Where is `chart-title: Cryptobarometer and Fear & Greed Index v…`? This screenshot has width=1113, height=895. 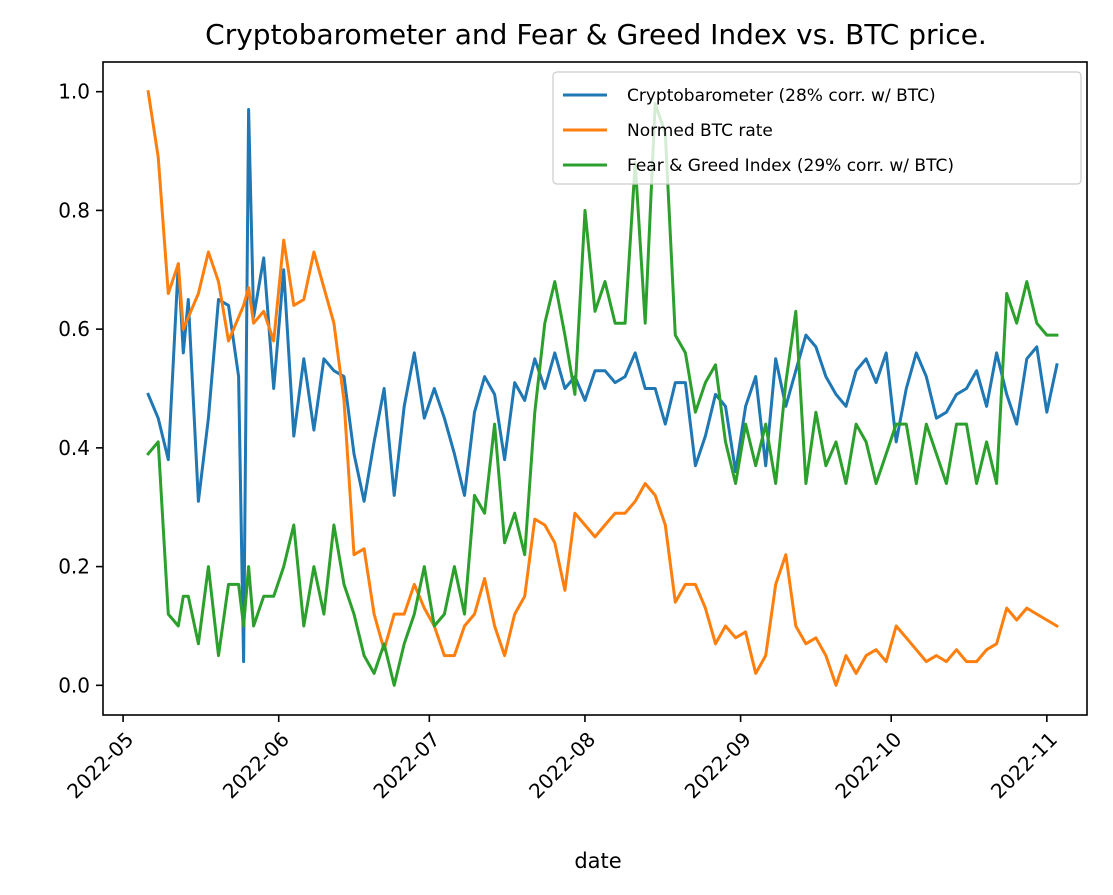
chart-title: Cryptobarometer and Fear & Greed Index v… is located at coordinates (596, 34).